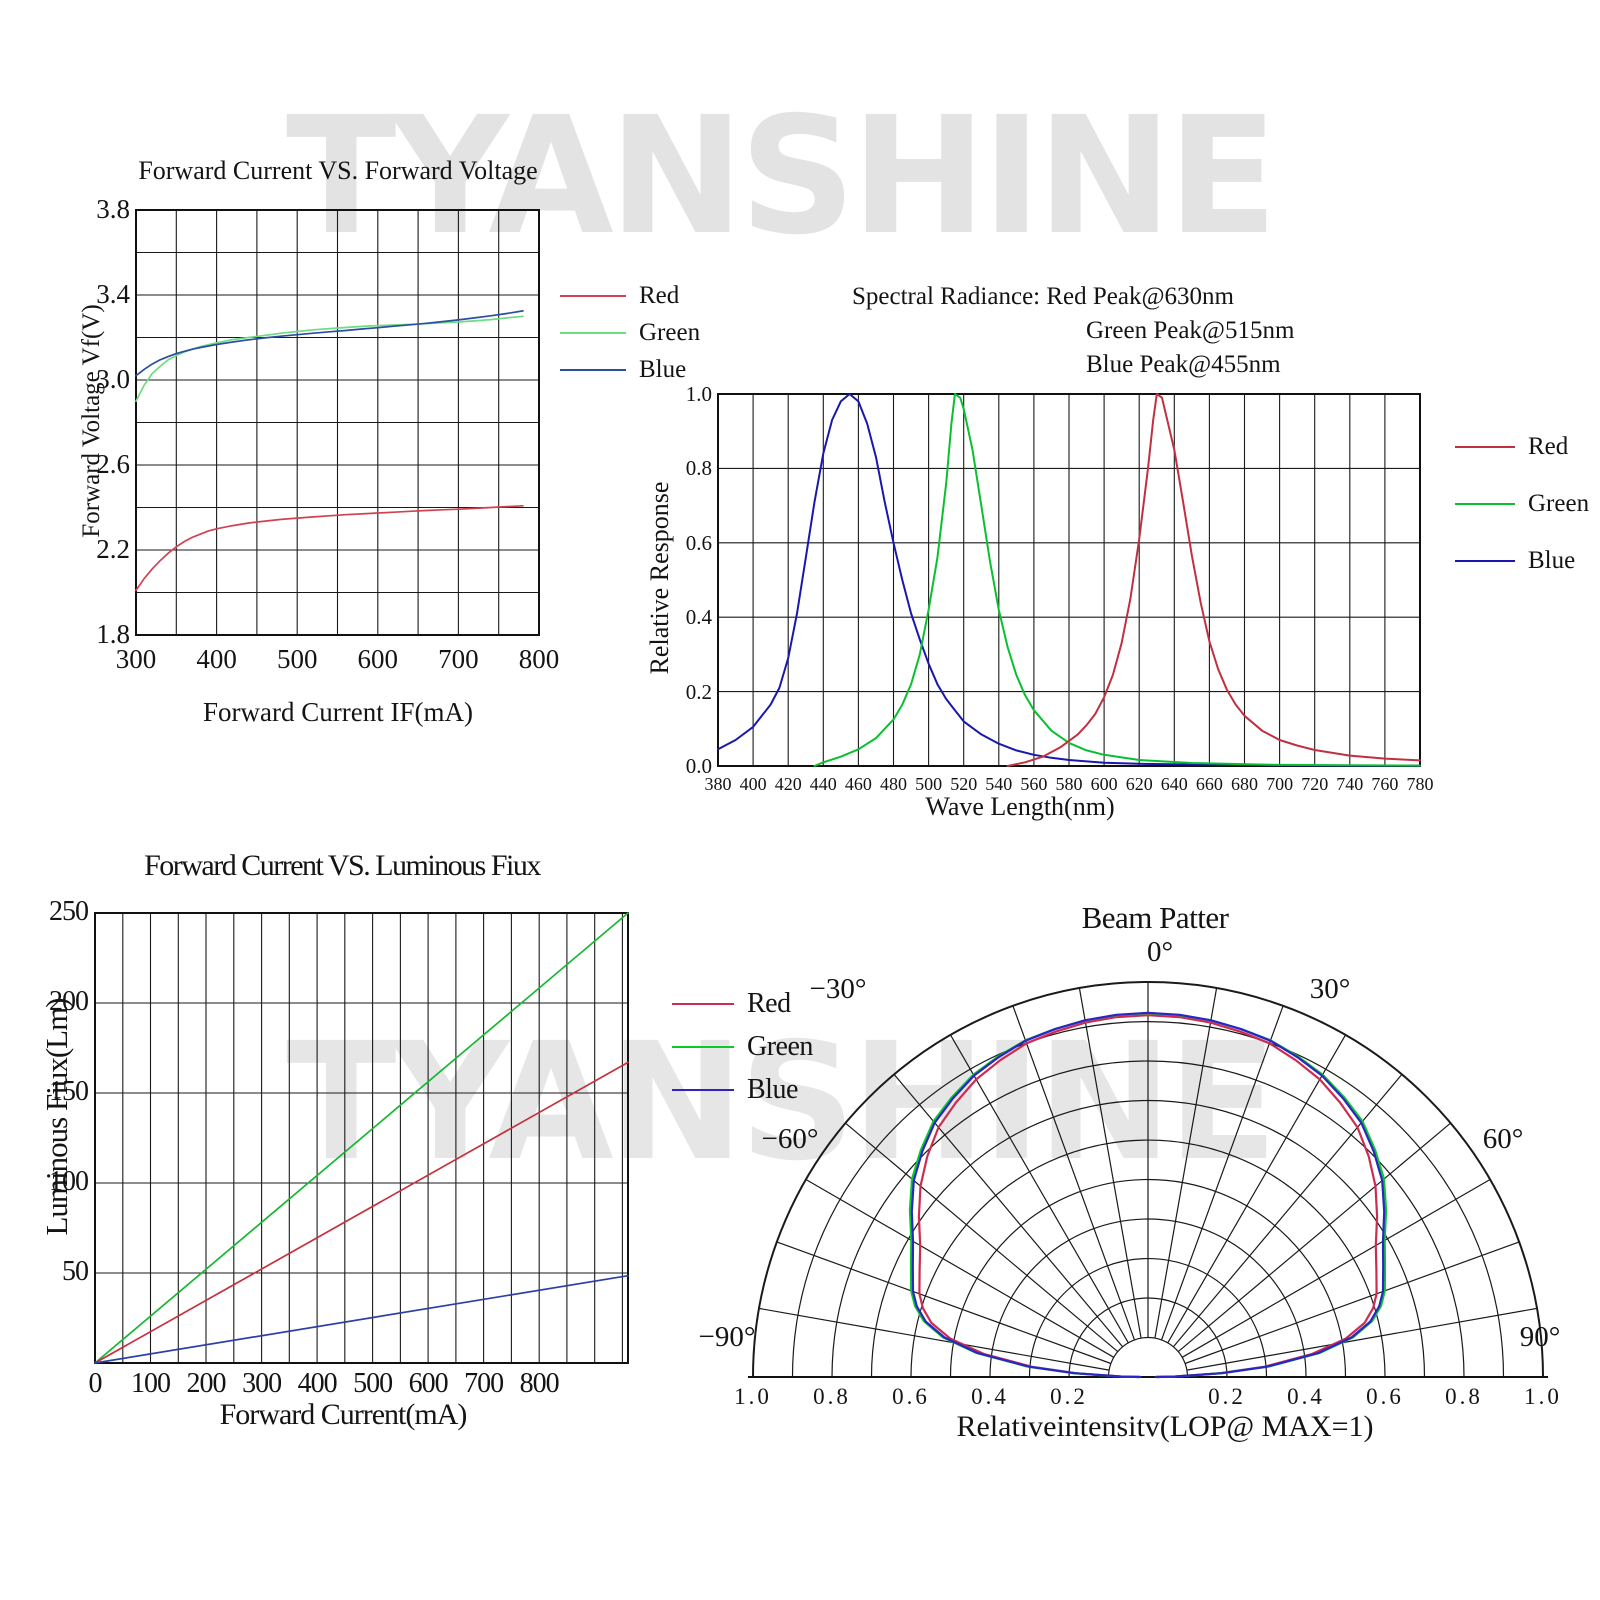  Describe the element at coordinates (1069, 784) in the screenshot. I see `spectral-x-tick-label: 580` at that location.